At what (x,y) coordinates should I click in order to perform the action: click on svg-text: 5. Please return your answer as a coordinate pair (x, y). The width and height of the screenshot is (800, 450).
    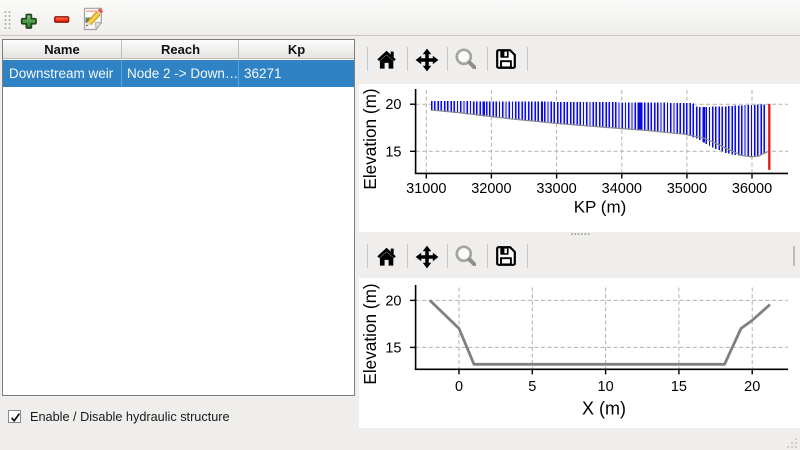
    Looking at the image, I should click on (532, 387).